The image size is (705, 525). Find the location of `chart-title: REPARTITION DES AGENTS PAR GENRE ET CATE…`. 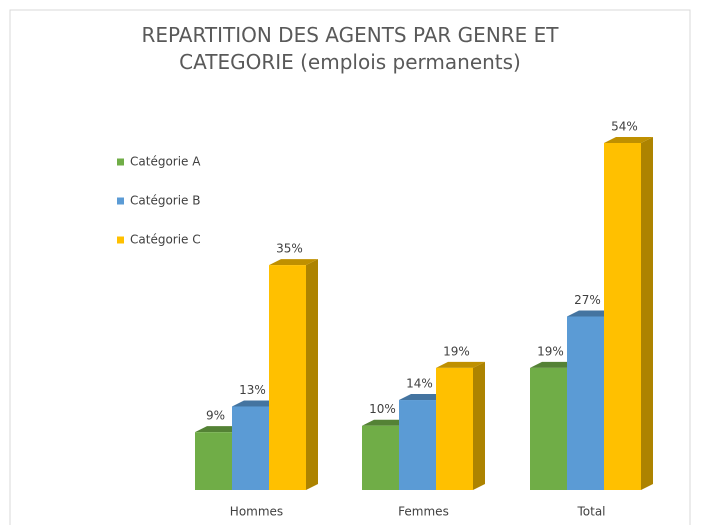

chart-title: REPARTITION DES AGENTS PAR GENRE ET CATE… is located at coordinates (350, 48).